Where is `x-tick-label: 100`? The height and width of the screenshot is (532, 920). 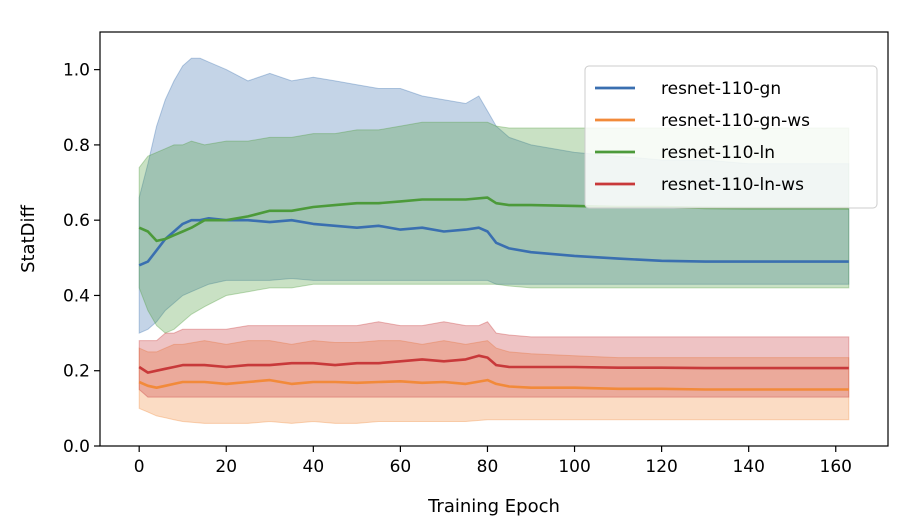 x-tick-label: 100 is located at coordinates (574, 467).